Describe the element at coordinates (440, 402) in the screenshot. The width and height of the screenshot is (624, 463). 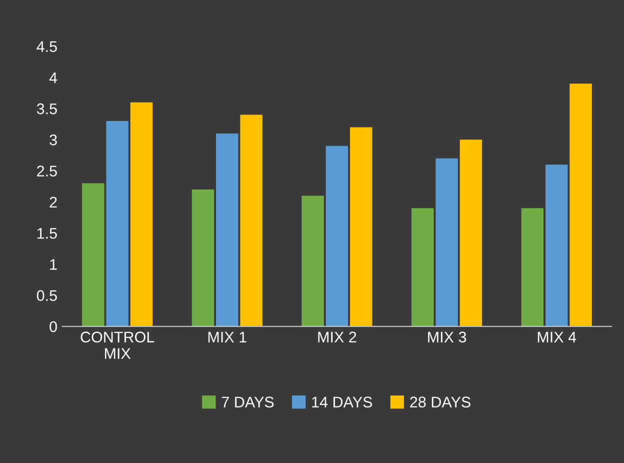
I see `legend-label: 28 DAYS` at that location.